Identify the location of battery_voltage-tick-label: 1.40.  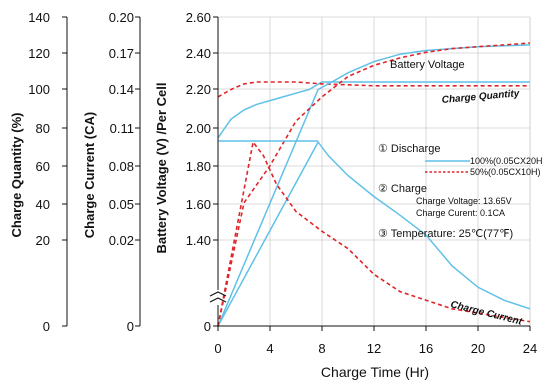
(198, 240).